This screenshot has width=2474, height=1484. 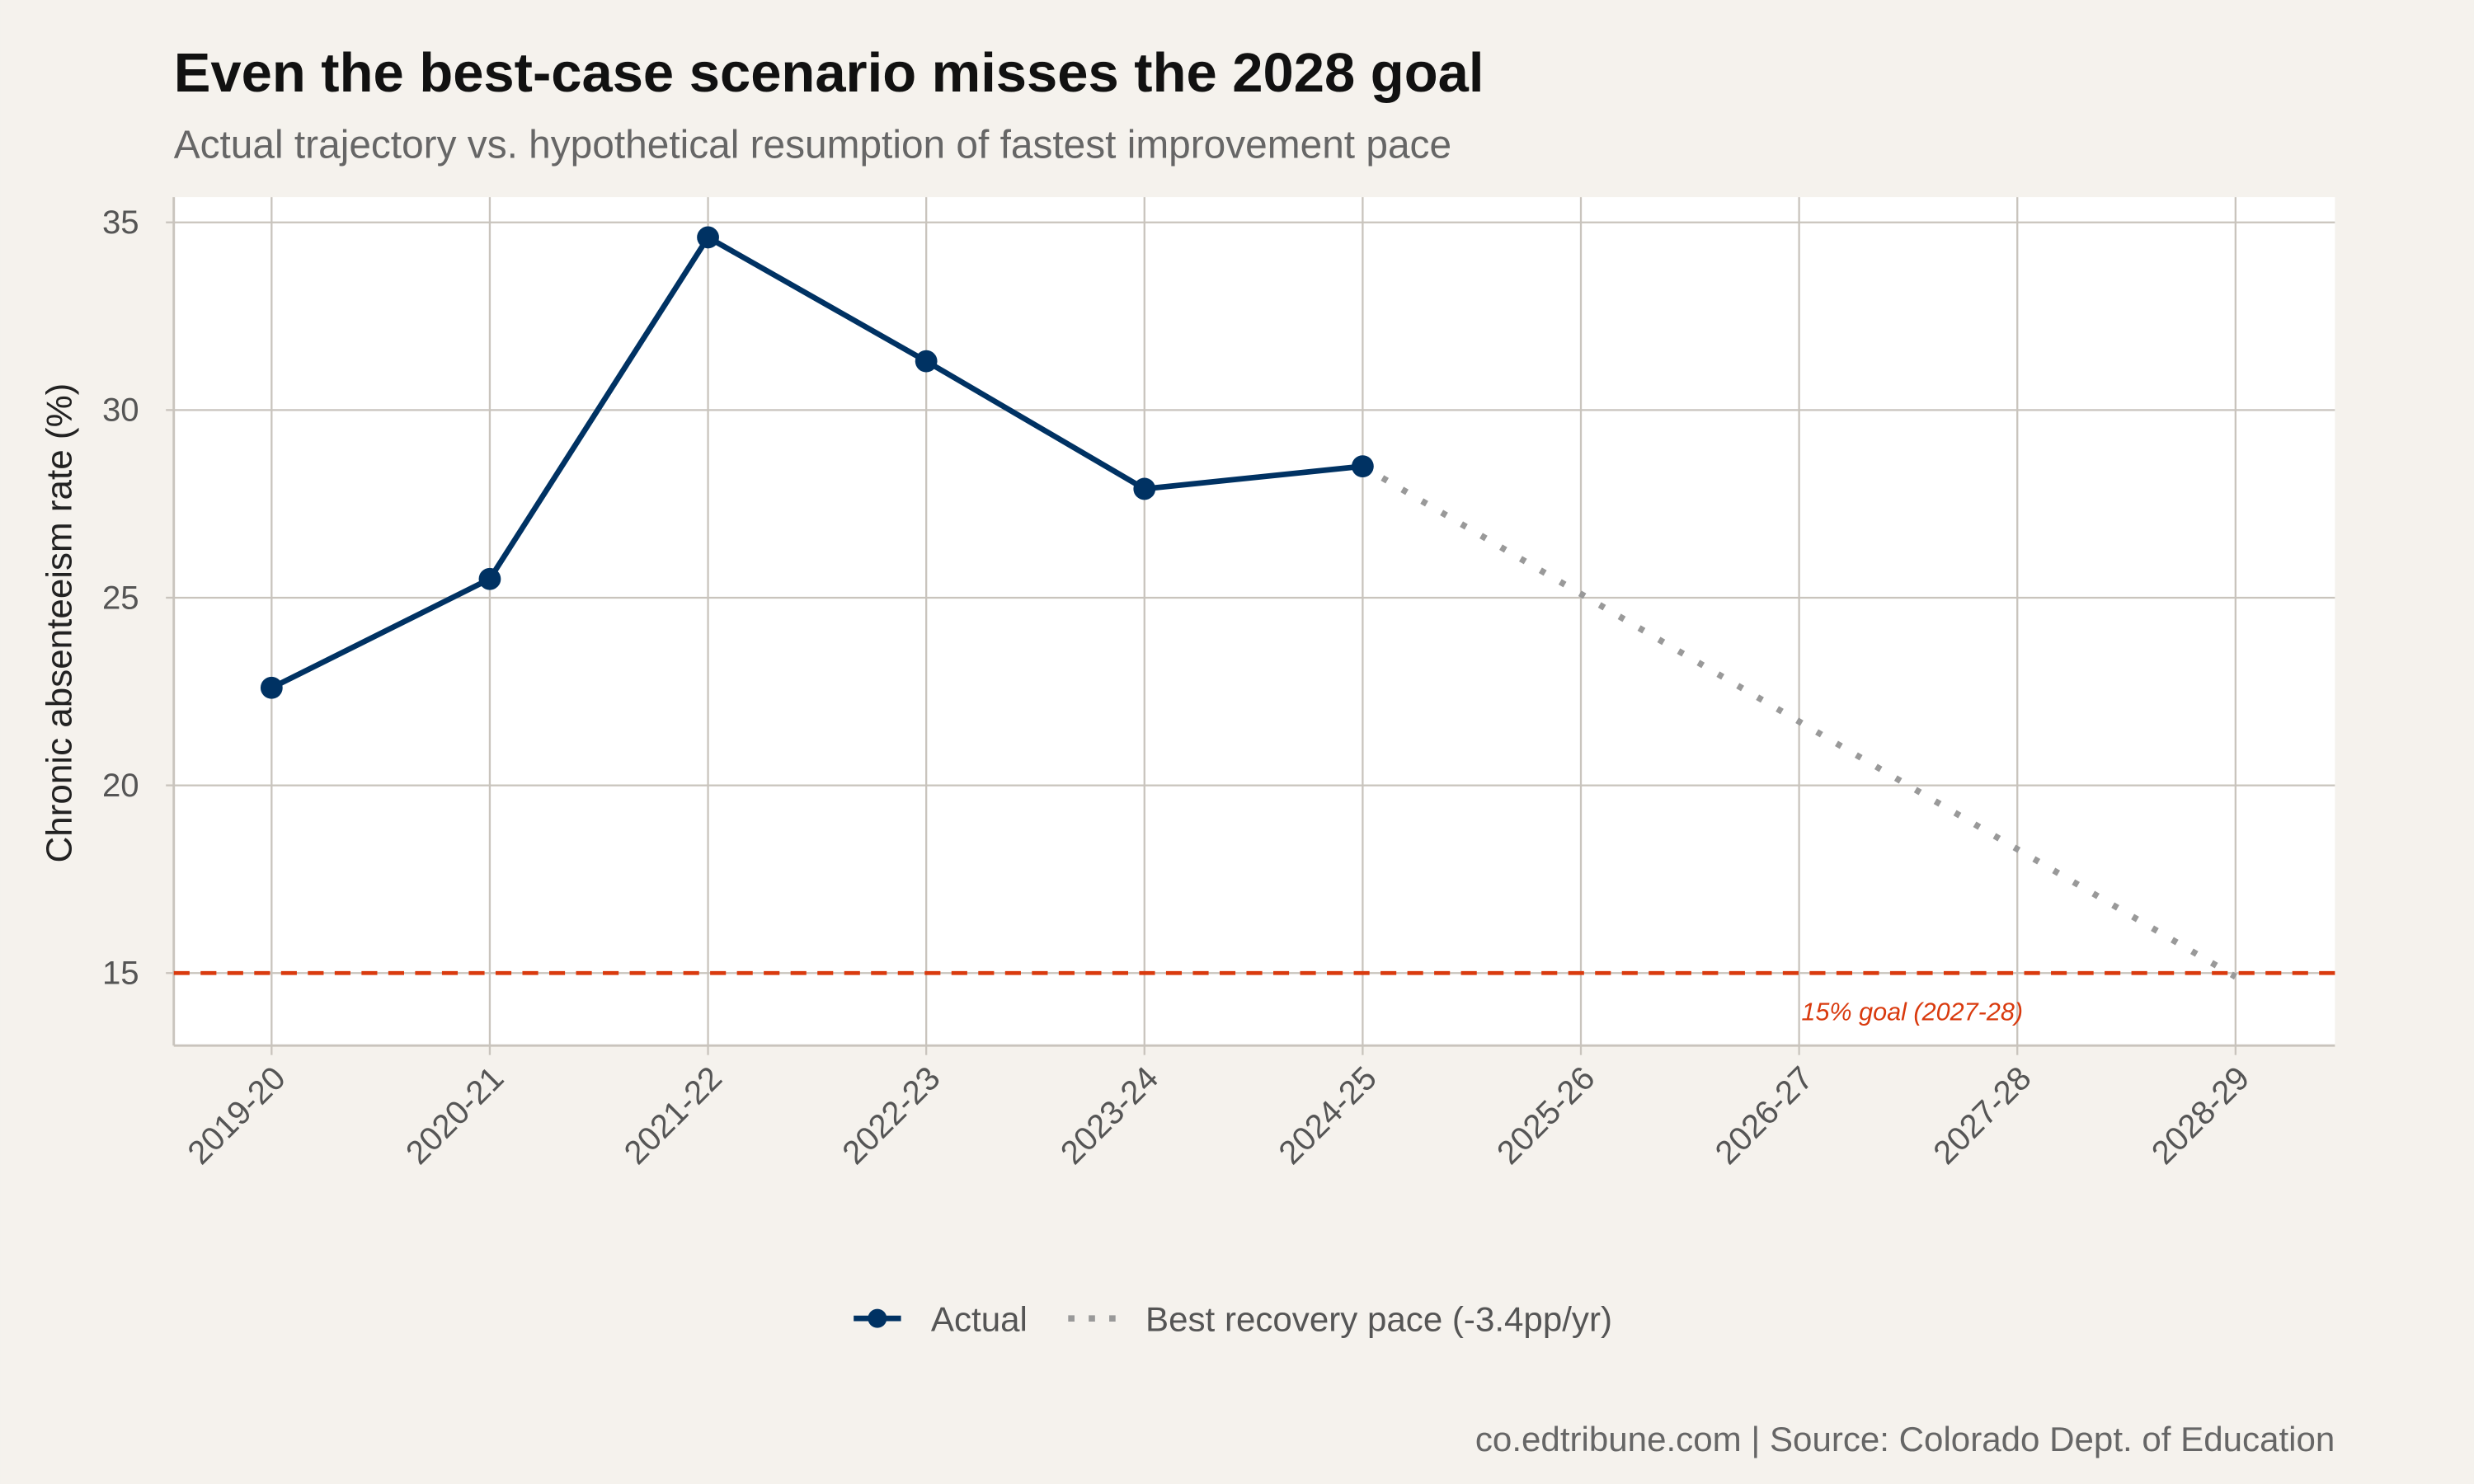 I want to click on legend-label-actual: Actual, so click(x=979, y=1318).